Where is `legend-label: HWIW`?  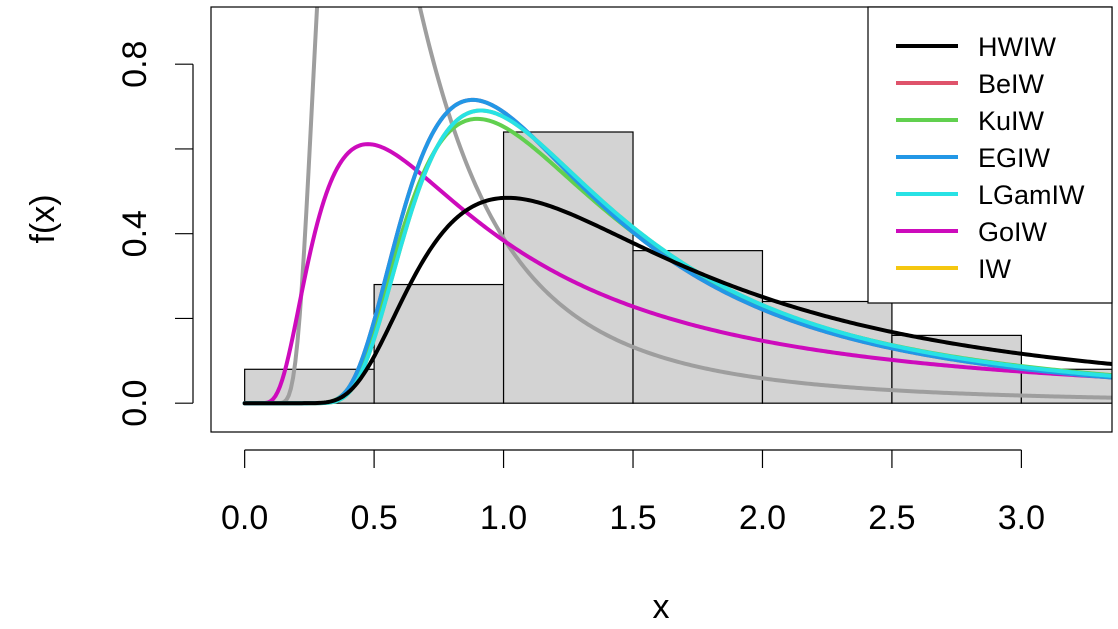
legend-label: HWIW is located at coordinates (1017, 47).